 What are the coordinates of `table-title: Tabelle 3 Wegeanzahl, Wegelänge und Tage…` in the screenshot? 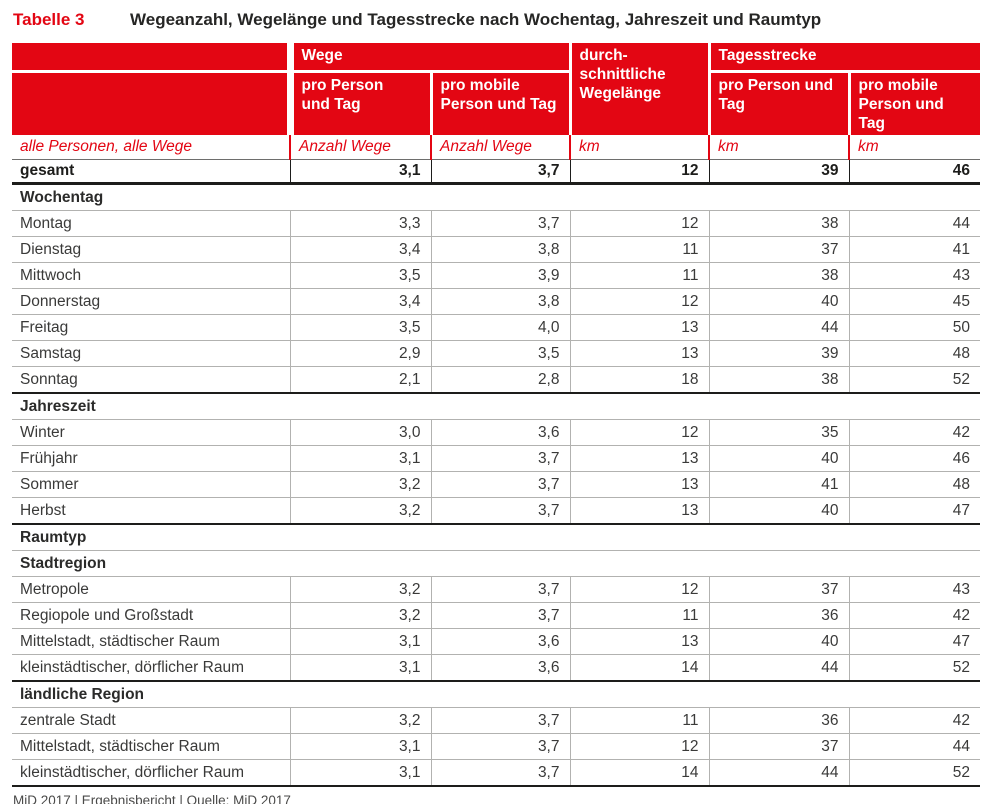 It's located at (509, 19).